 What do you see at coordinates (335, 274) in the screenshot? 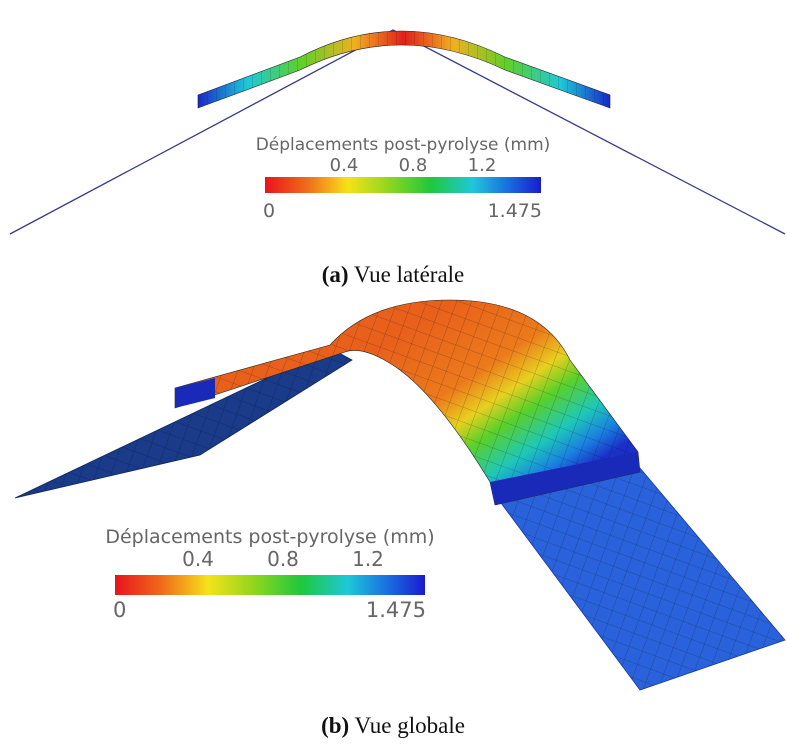
I see `caption-label: (a)` at bounding box center [335, 274].